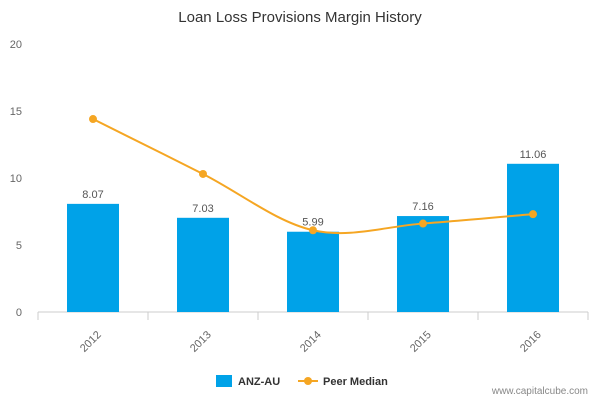 This screenshot has height=400, width=600. Describe the element at coordinates (539, 391) in the screenshot. I see `credit-text: www.capitalcube.com` at that location.